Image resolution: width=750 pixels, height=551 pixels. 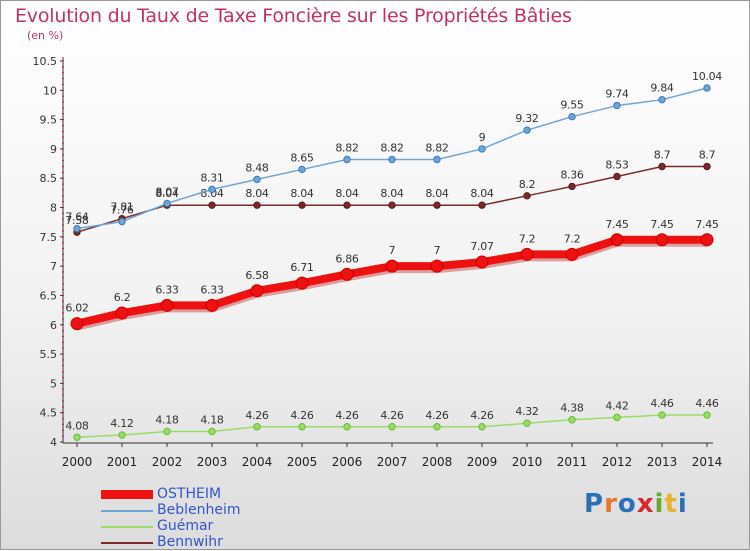 What do you see at coordinates (77, 220) in the screenshot?
I see `data-label: 7.58` at bounding box center [77, 220].